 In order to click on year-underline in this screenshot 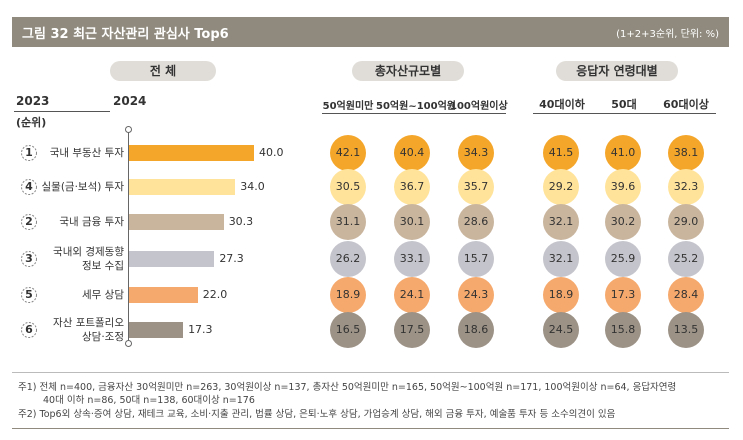, I will do `click(62, 111)`.